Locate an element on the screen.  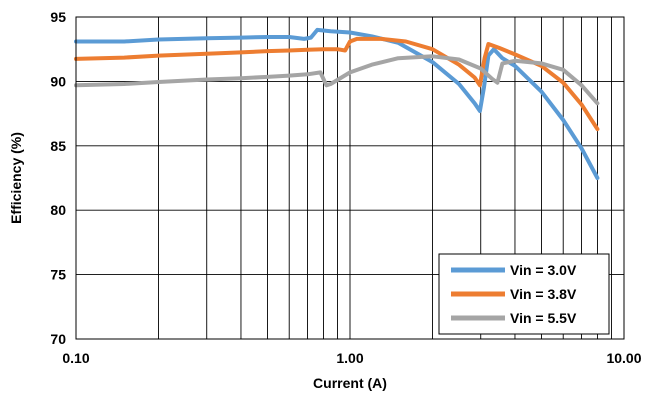
legend-item-vin-3-8v: Vin = 3.8V is located at coordinates (514, 294).